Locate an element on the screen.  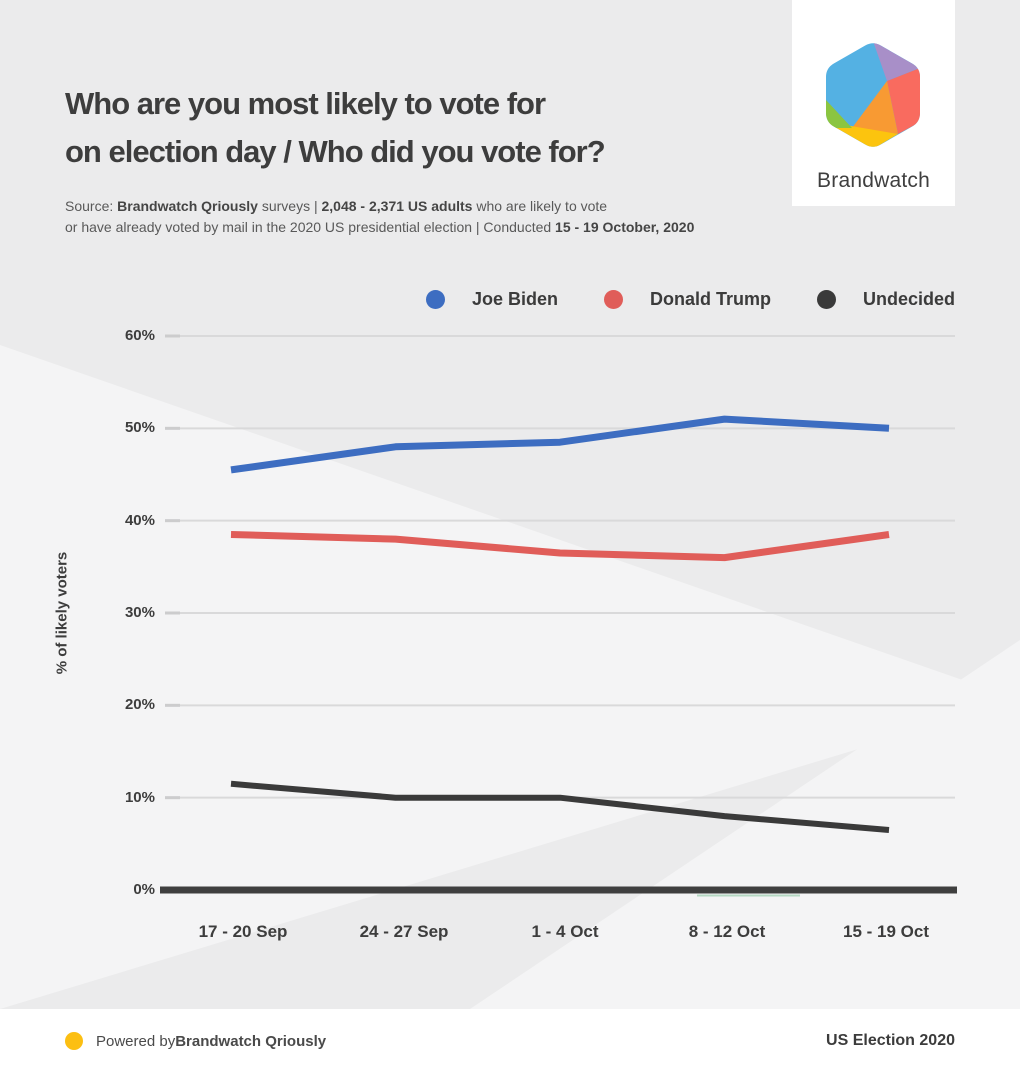
logo-facets is located at coordinates (873, 95).